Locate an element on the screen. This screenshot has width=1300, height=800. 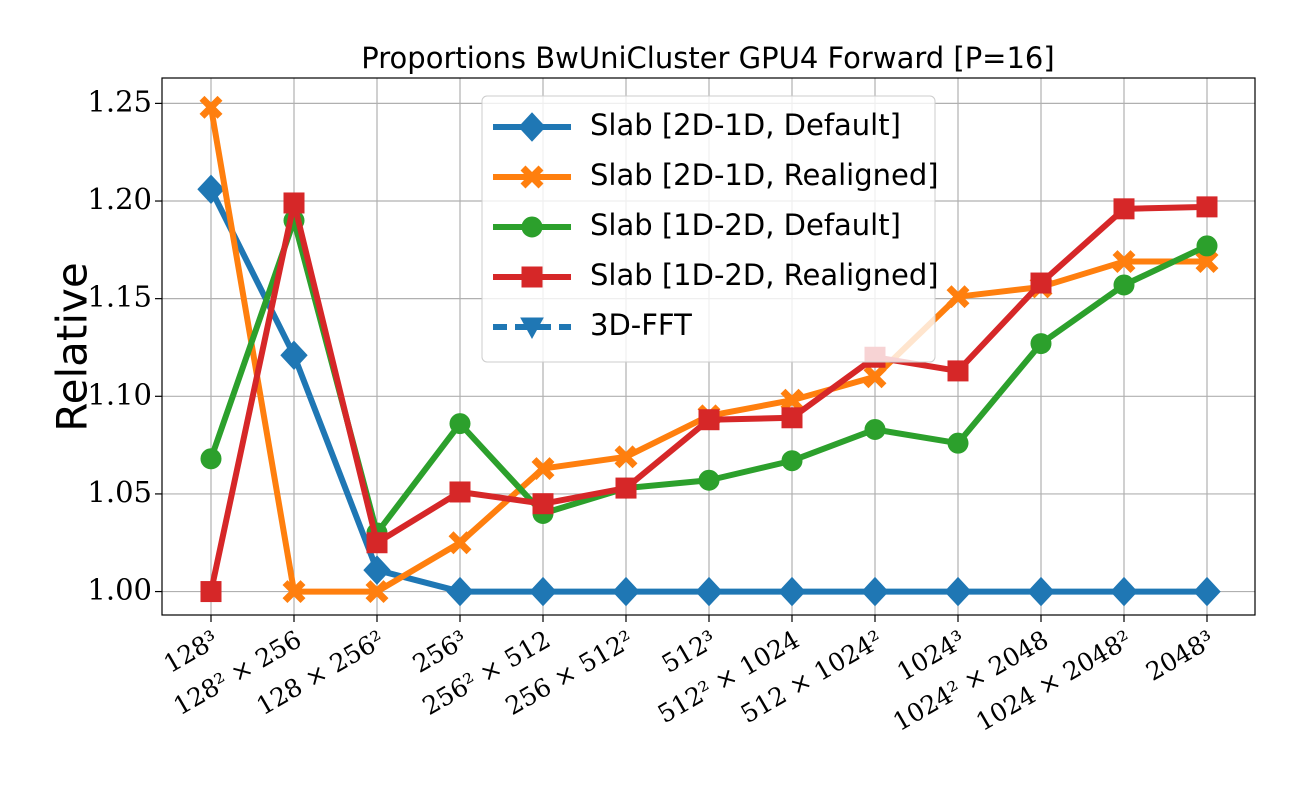
y-axis-label: Relative is located at coordinates (72, 346).